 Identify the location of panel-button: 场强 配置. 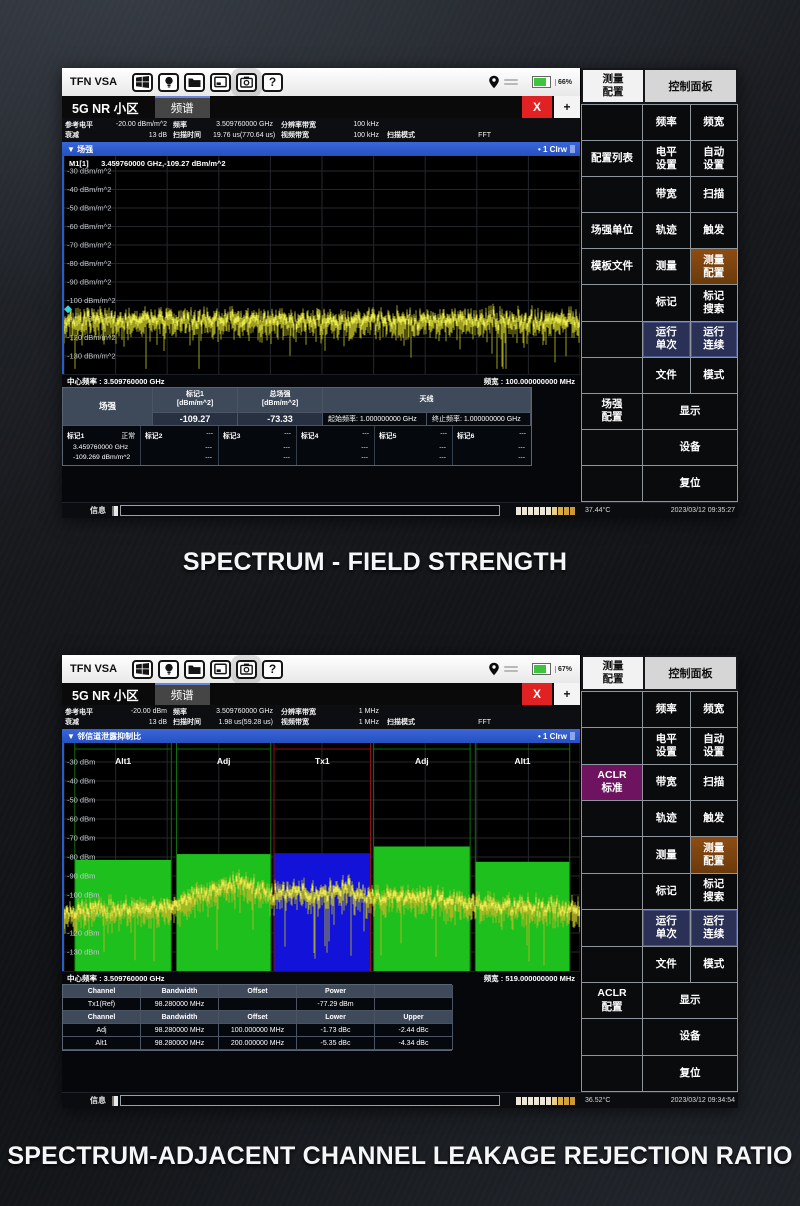
(612, 411).